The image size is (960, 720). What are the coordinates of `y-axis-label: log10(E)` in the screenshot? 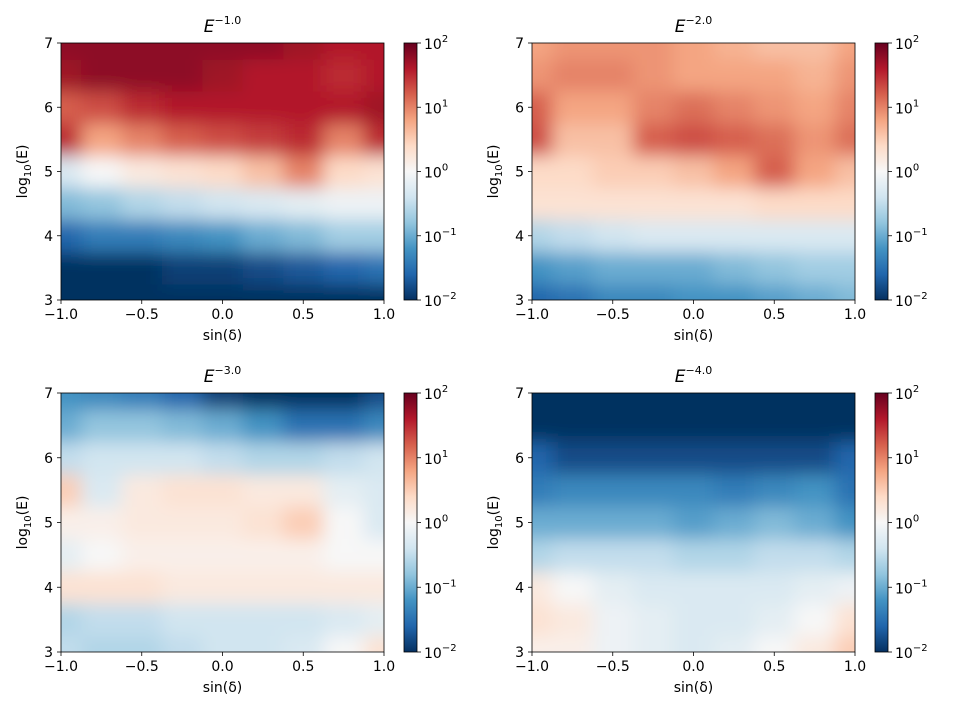 It's located at (495, 523).